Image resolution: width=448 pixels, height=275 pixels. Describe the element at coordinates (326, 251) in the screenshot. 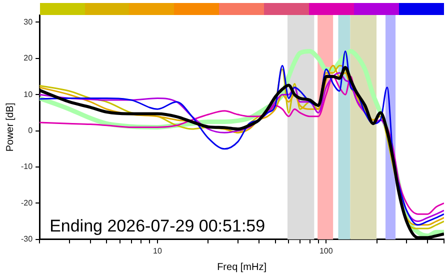

I see `x-tick-label: 100` at that location.